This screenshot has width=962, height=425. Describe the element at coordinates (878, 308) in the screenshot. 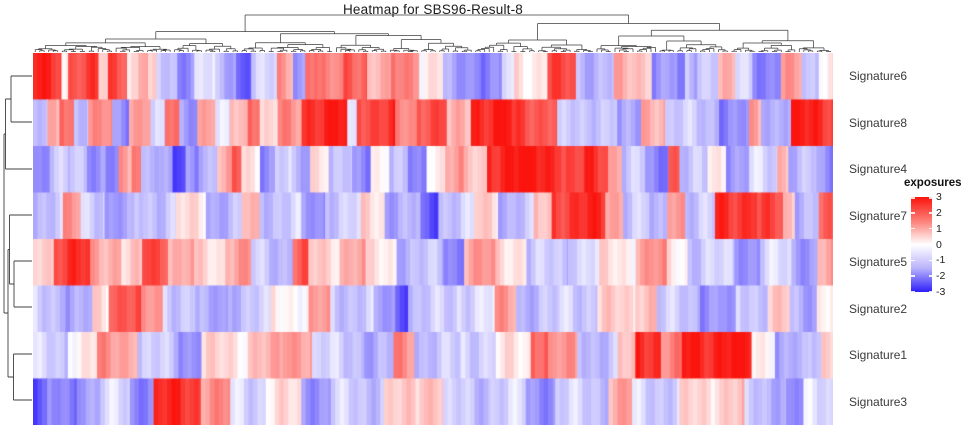

I see `row-label: Signature2` at that location.